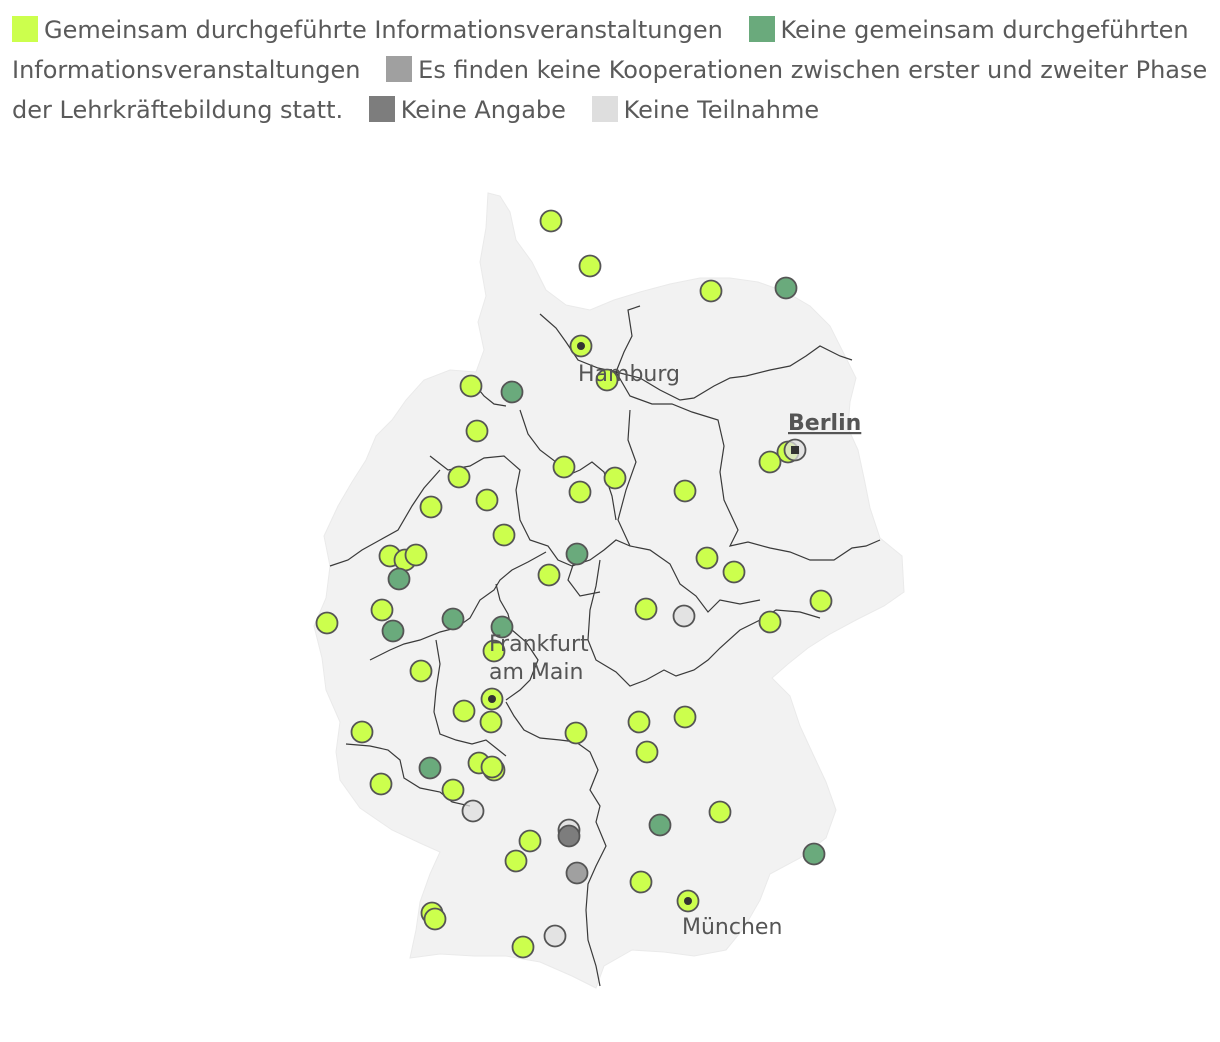  What do you see at coordinates (824, 423) in the screenshot?
I see `city-label-berlin: Berlin` at bounding box center [824, 423].